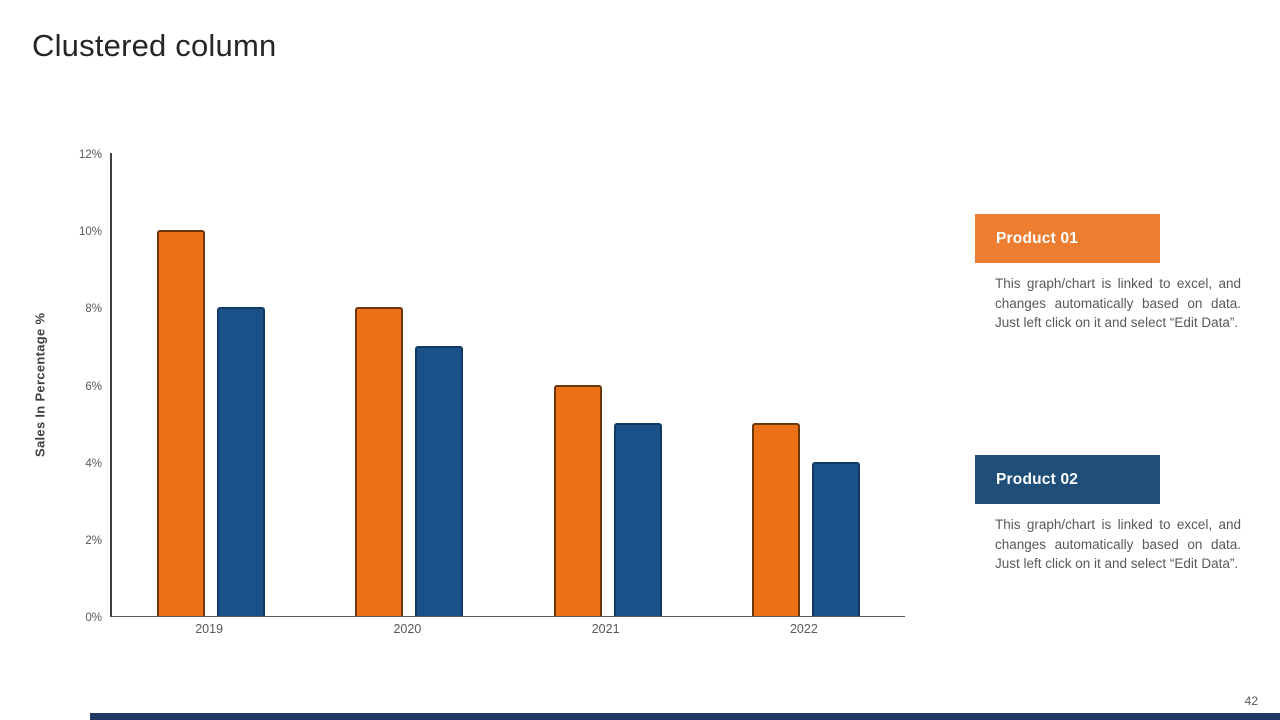 The width and height of the screenshot is (1280, 720). What do you see at coordinates (835, 538) in the screenshot?
I see `bar-product-02-2022` at bounding box center [835, 538].